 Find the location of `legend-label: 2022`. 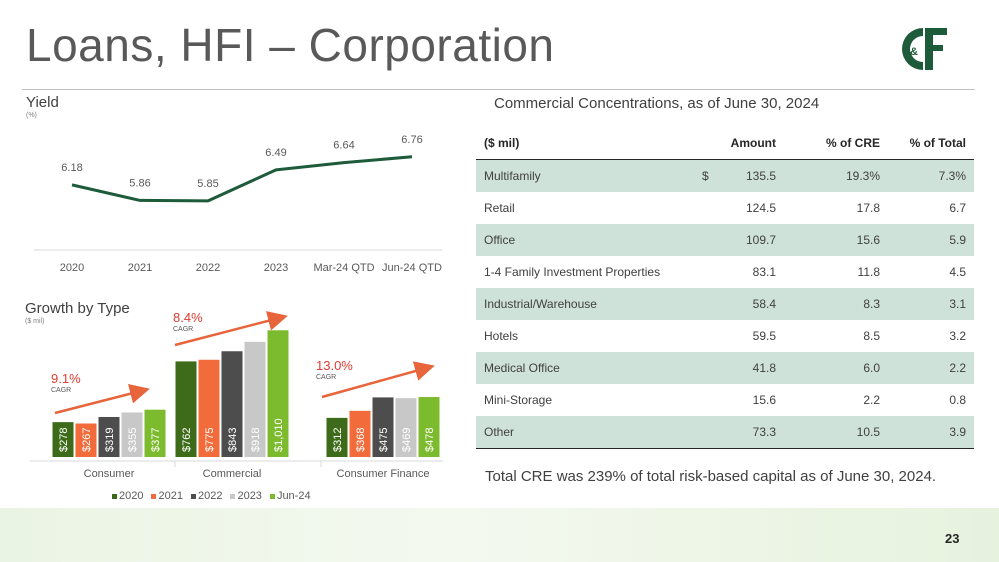

legend-label: 2022 is located at coordinates (210, 496).